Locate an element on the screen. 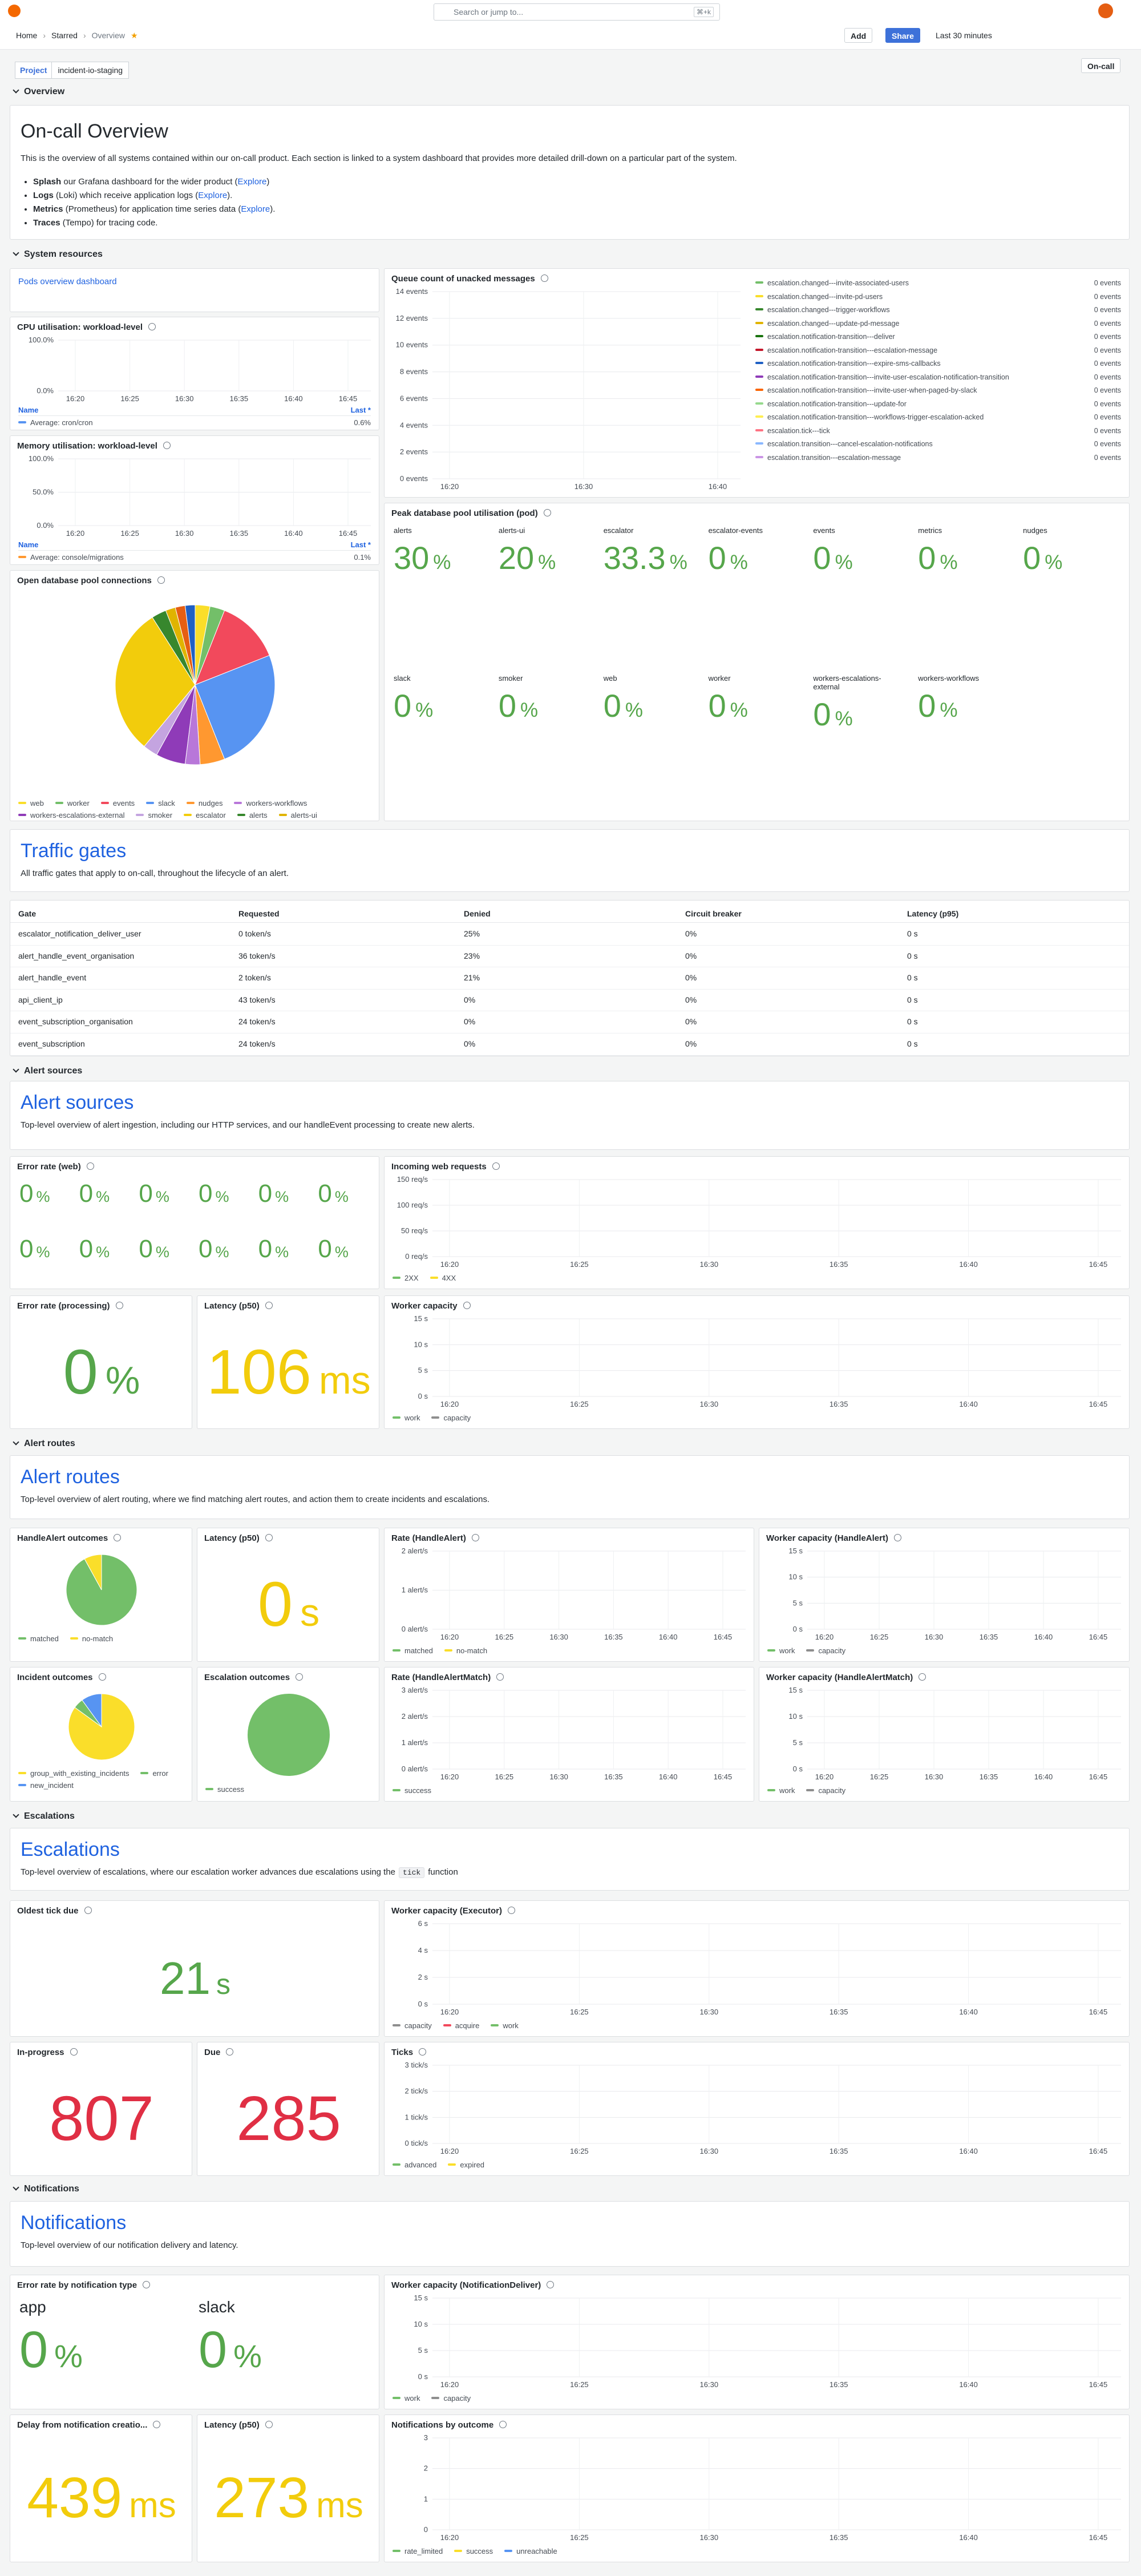 The height and width of the screenshot is (2576, 1141). legend-item: 4XX is located at coordinates (443, 1278).